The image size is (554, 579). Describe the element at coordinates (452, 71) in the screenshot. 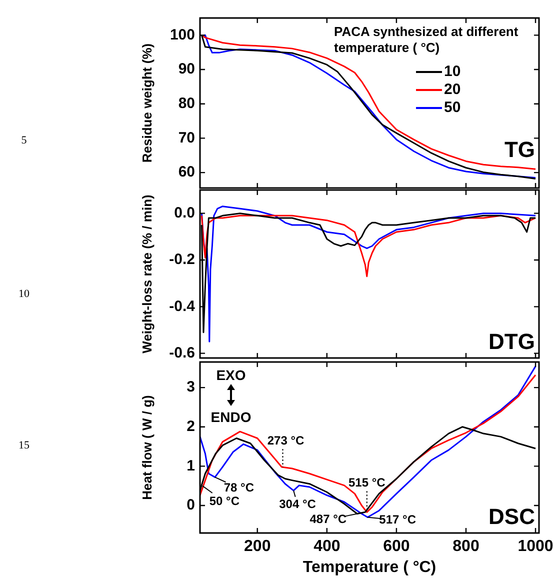

I see `legend-label: 10` at that location.